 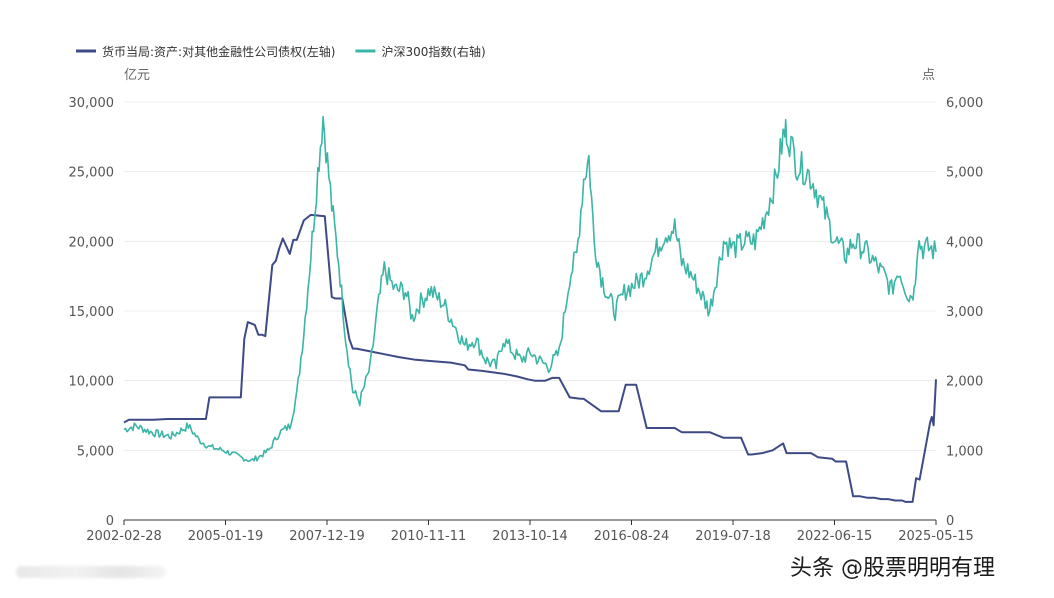 I want to click on right-tick-label: 3,000, so click(x=964, y=312).